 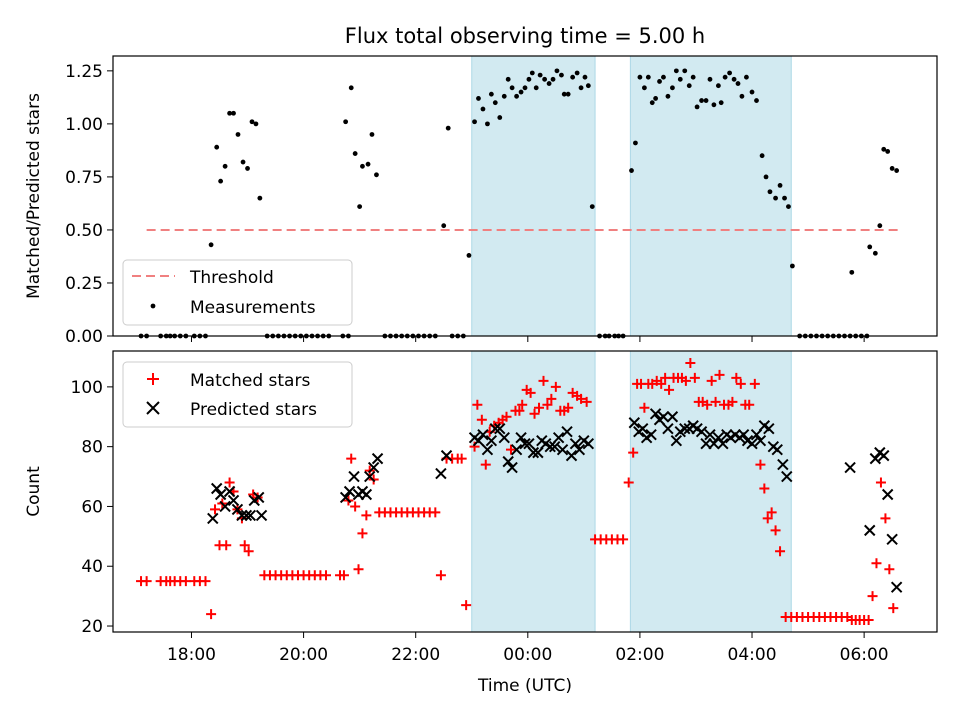 I want to click on y-tick-label: 60, so click(x=92, y=507).